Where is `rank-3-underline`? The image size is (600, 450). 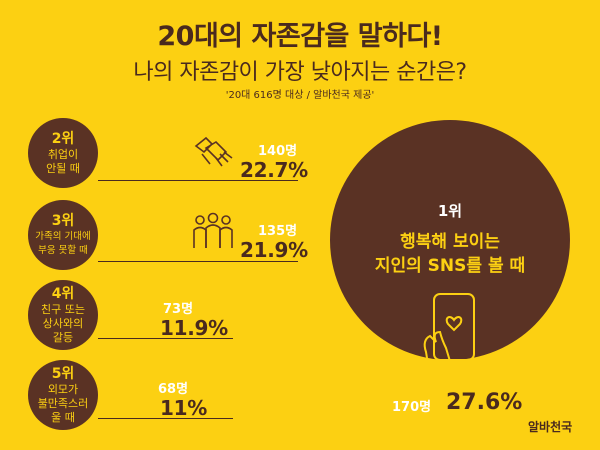 rank-3-underline is located at coordinates (198, 261).